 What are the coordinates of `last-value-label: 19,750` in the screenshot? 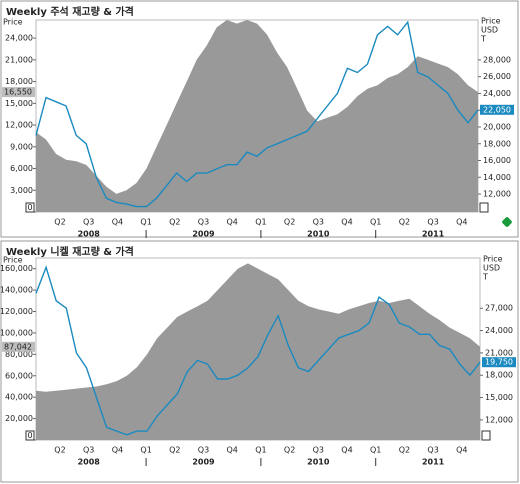 It's located at (499, 362).